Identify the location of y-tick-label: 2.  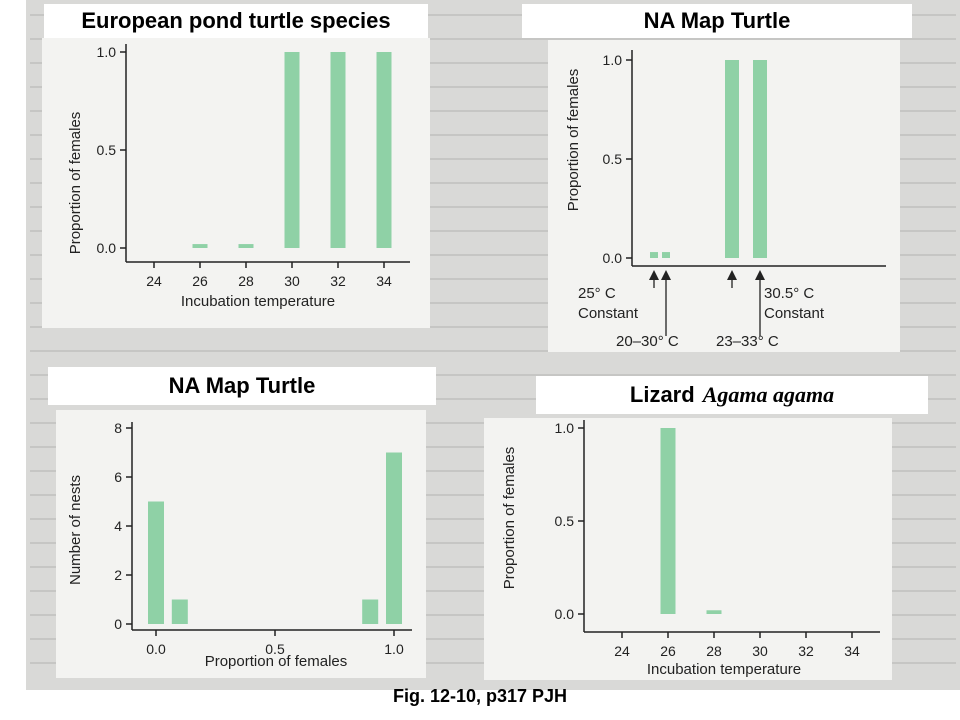
(118, 575).